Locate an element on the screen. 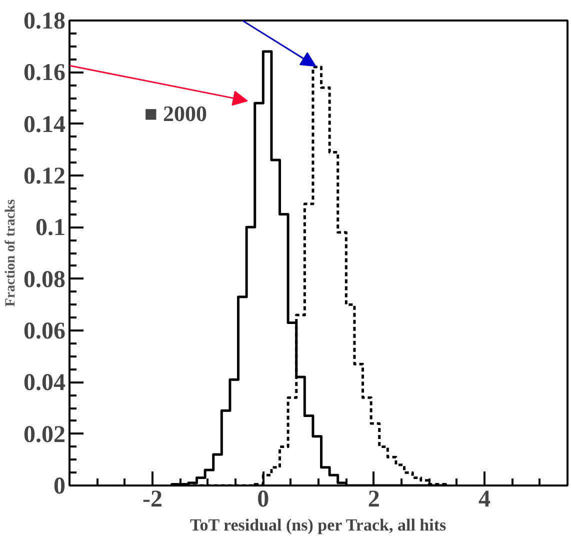  x-tick-label: -2 is located at coordinates (152, 499).